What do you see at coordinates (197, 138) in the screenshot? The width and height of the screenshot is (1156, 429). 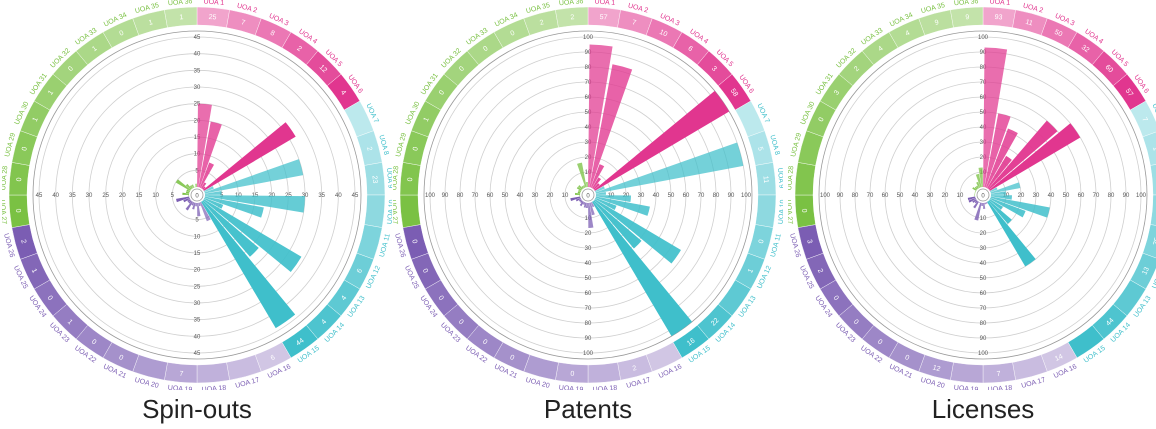 I see `tick-label: 15` at bounding box center [197, 138].